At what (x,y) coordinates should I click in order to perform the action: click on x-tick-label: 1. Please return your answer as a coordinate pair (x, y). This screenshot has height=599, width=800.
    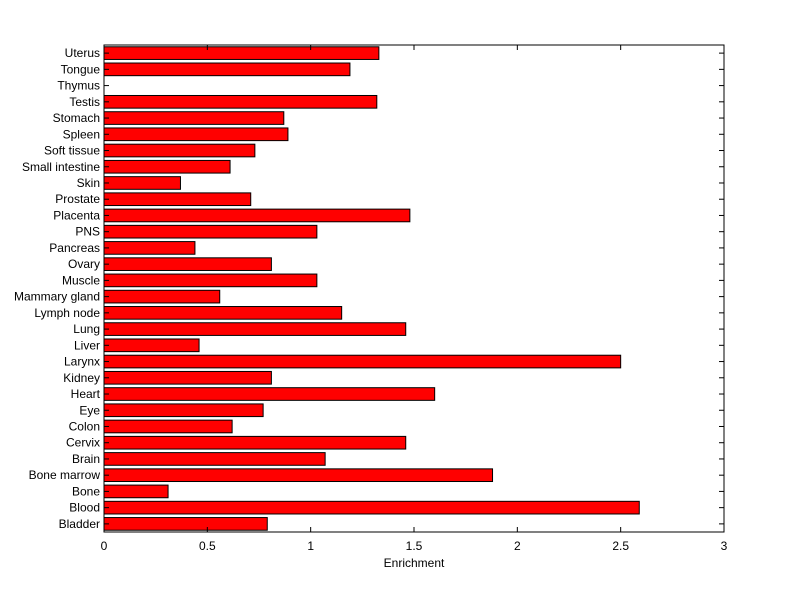
    Looking at the image, I should click on (310, 546).